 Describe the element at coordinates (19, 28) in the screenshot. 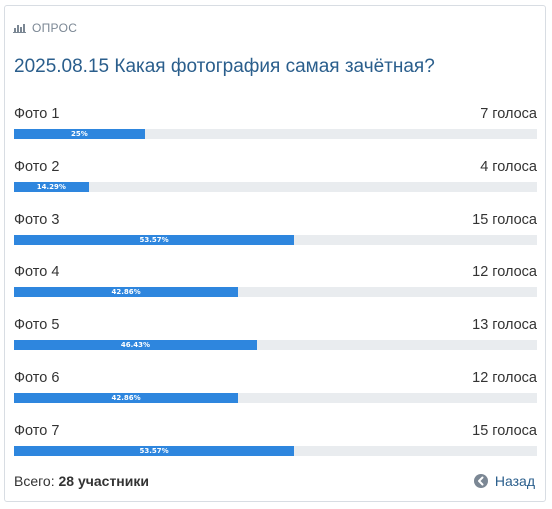

I see `bar-chart-icon` at that location.